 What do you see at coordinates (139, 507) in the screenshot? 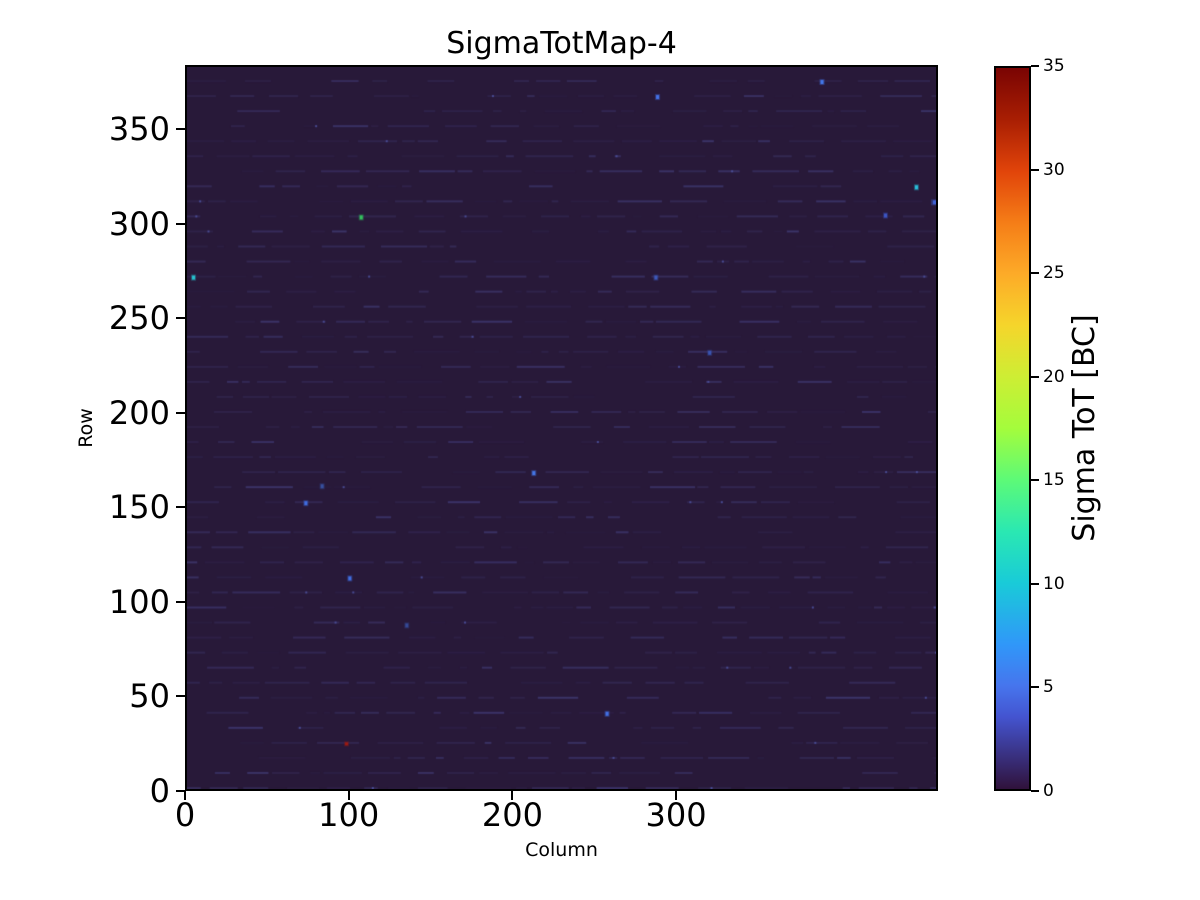
I see `y-tick-label: 150` at bounding box center [139, 507].